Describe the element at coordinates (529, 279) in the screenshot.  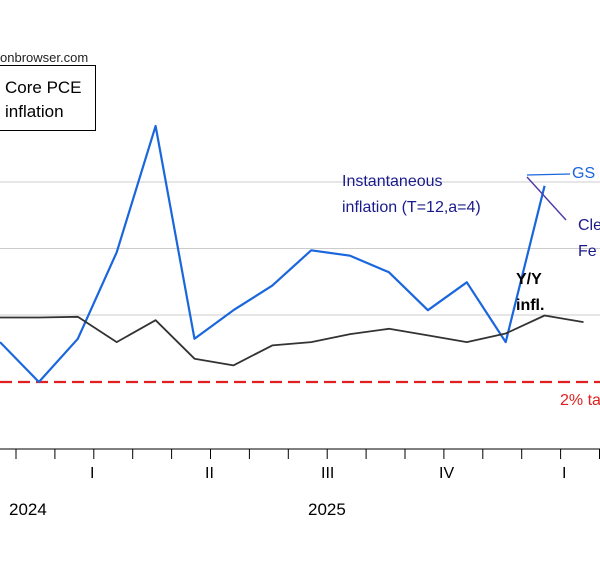
I see `annotation-yy-line-1: Y/Y` at that location.